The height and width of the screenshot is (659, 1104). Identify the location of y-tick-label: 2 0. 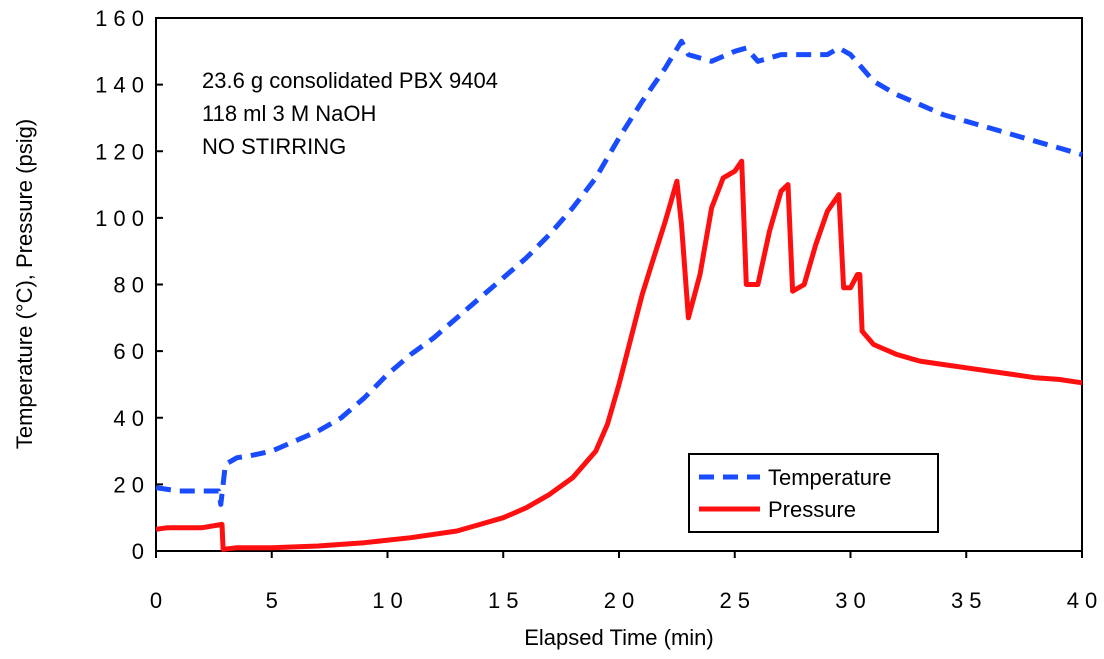
(128, 484).